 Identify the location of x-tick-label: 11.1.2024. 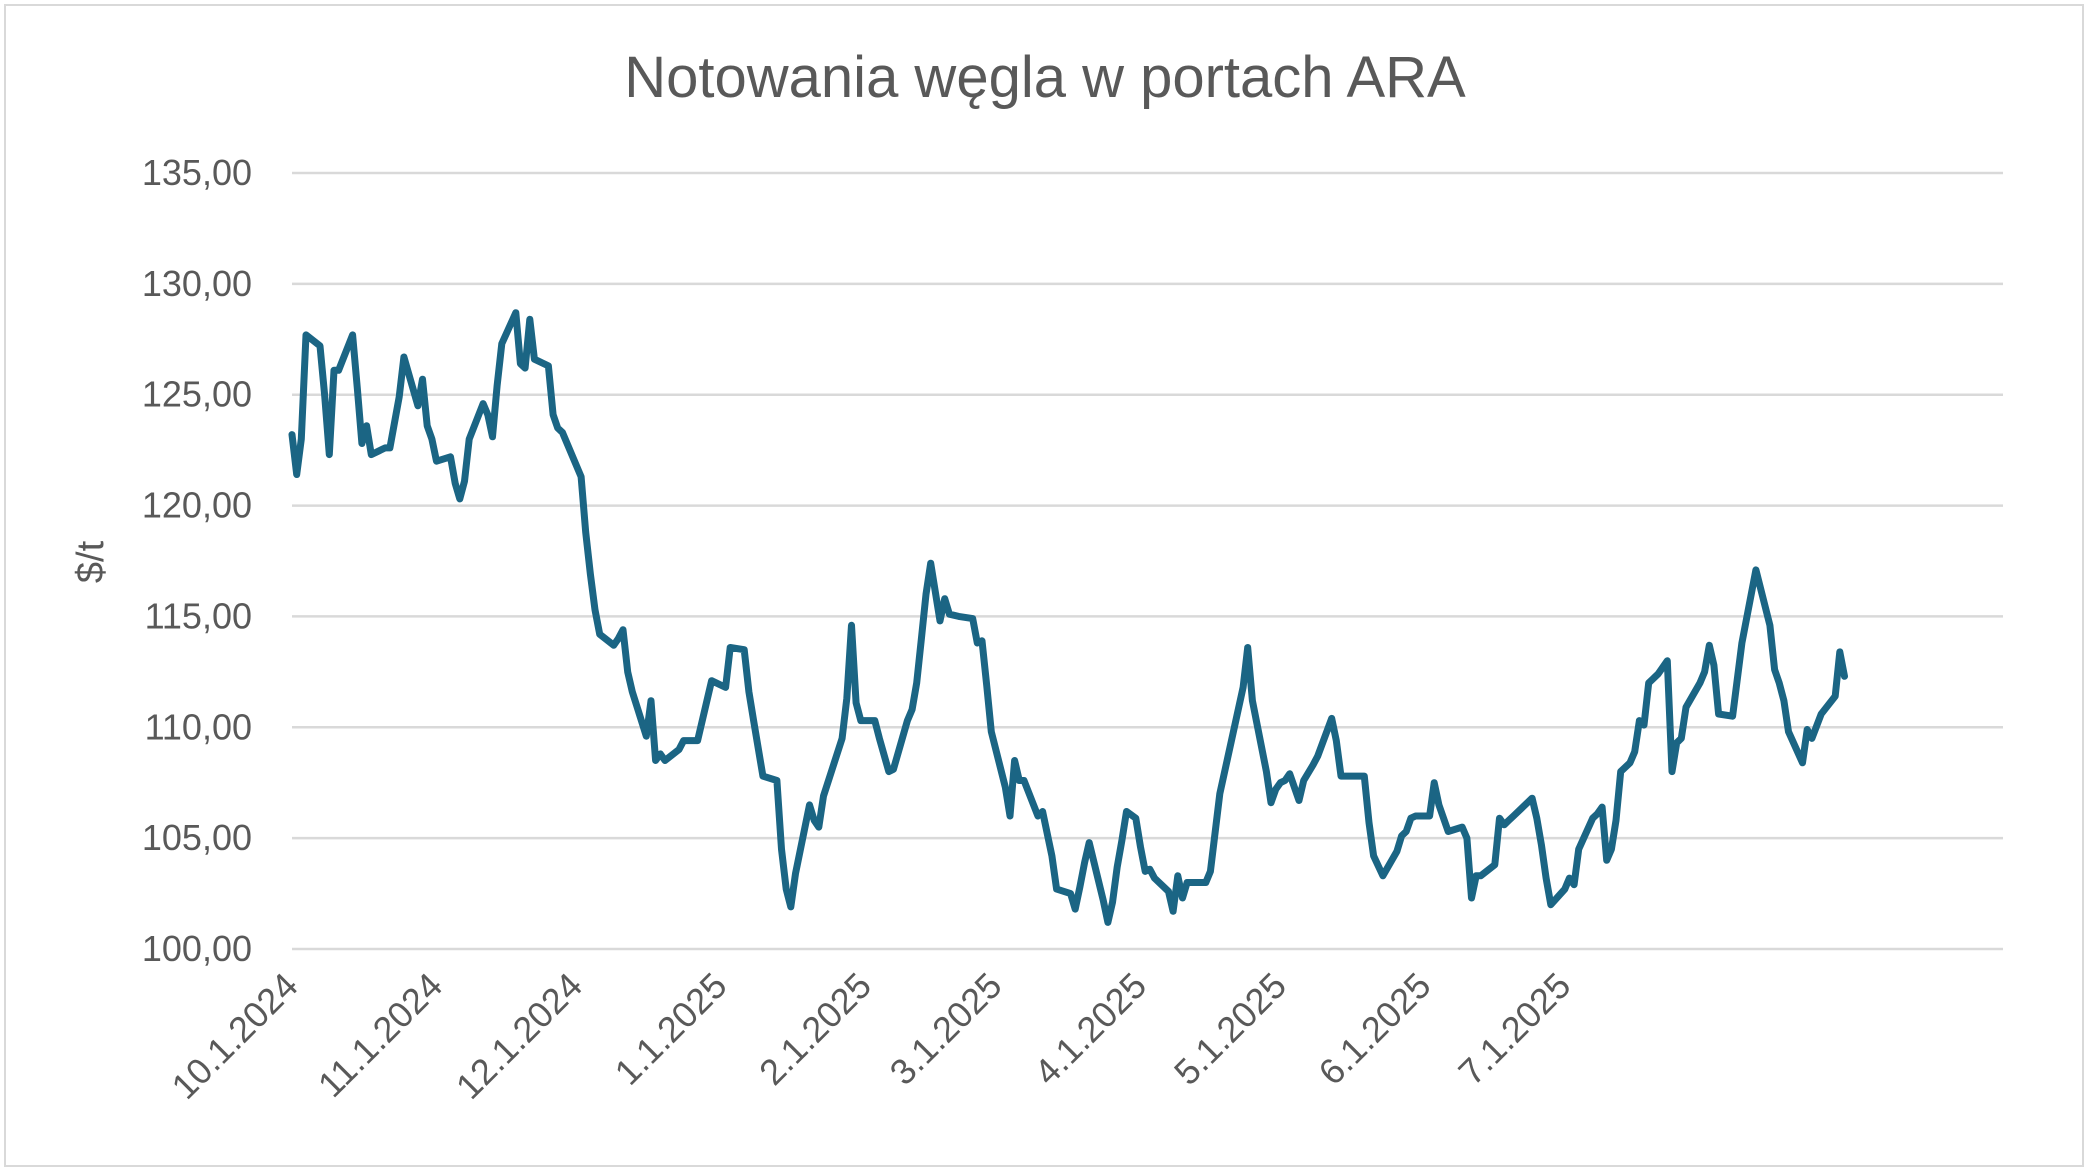
(380, 1035).